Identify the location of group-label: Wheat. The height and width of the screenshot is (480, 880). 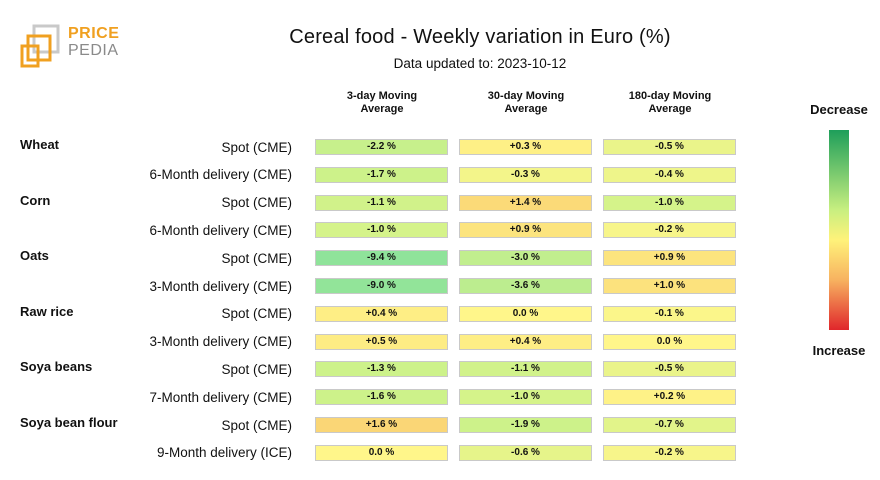
(39, 144).